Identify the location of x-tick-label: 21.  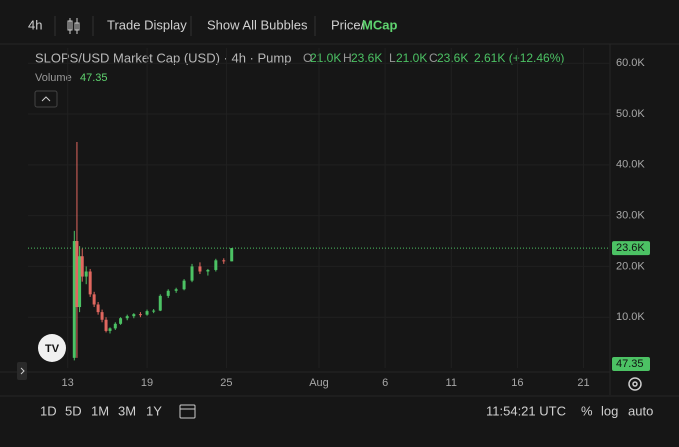
(583, 383).